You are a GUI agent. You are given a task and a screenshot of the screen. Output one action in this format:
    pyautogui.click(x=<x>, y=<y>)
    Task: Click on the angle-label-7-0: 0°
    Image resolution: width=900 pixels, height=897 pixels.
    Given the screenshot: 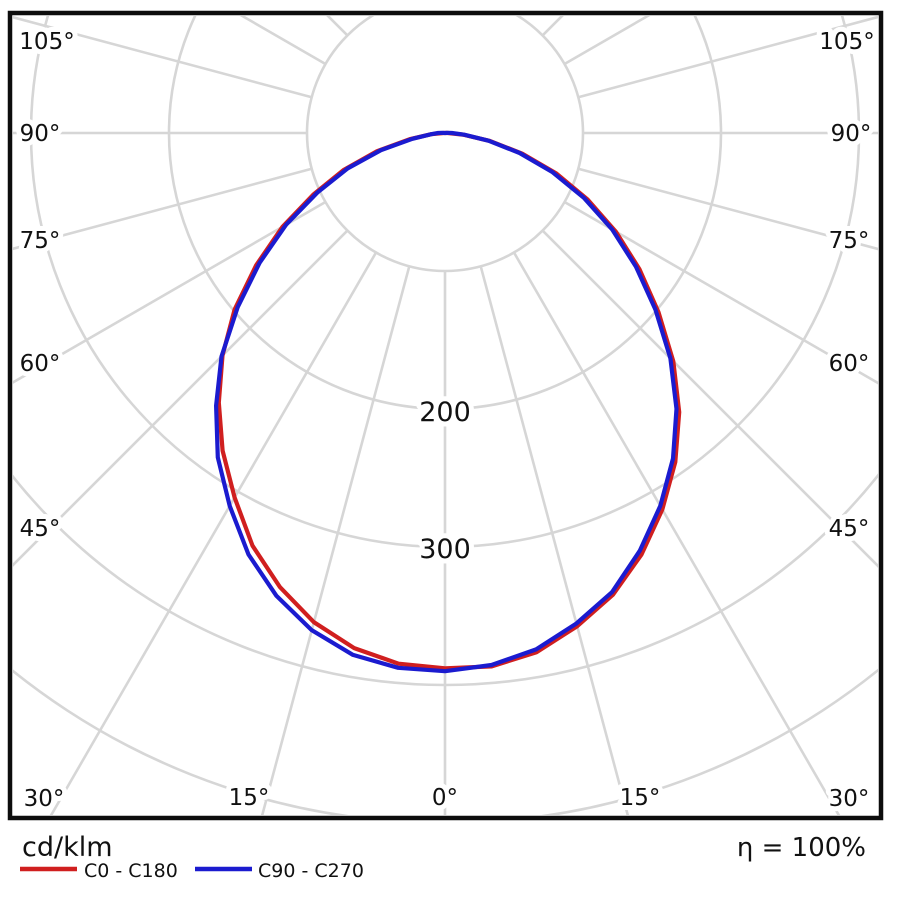 What is the action you would take?
    pyautogui.click(x=445, y=798)
    